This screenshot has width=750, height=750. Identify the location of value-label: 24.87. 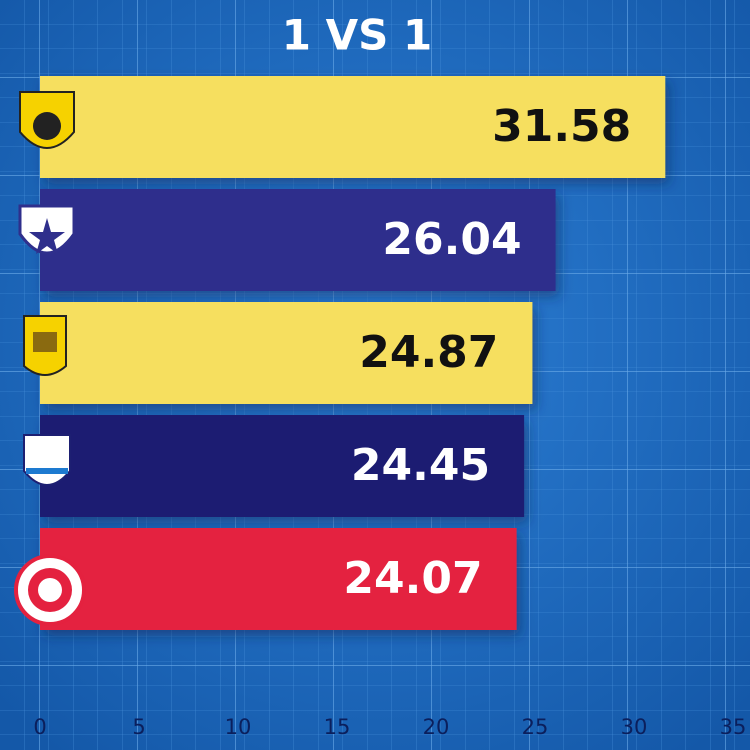
(428, 352).